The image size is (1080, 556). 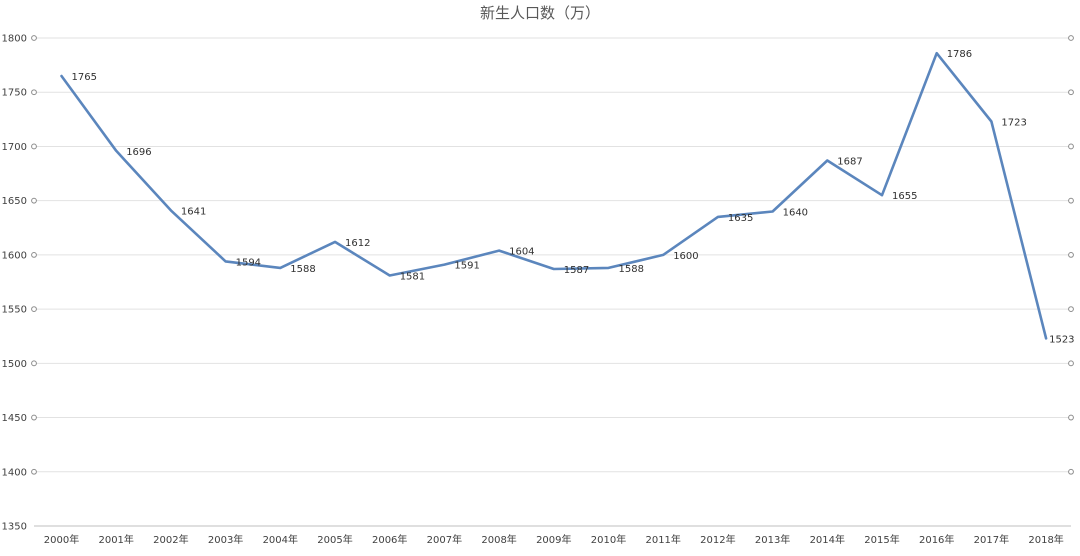 I want to click on x-tick-label: 2000年, so click(x=61, y=539).